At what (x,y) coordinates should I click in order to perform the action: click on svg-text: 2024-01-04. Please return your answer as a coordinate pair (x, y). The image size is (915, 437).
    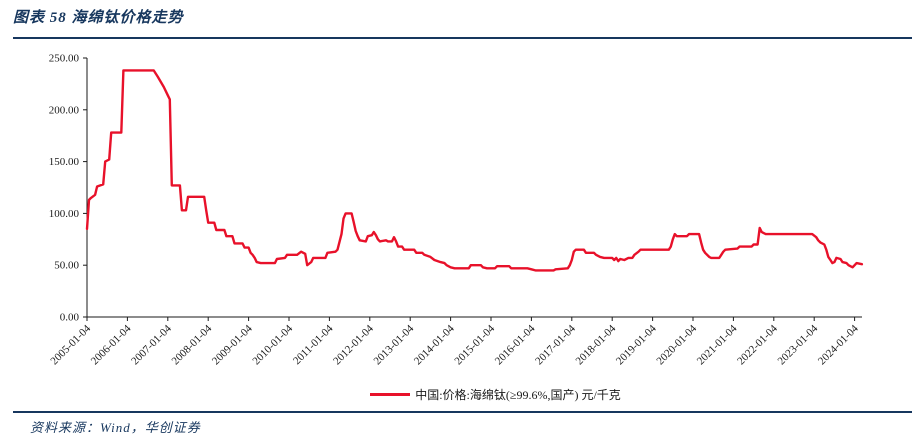
    Looking at the image, I should click on (838, 344).